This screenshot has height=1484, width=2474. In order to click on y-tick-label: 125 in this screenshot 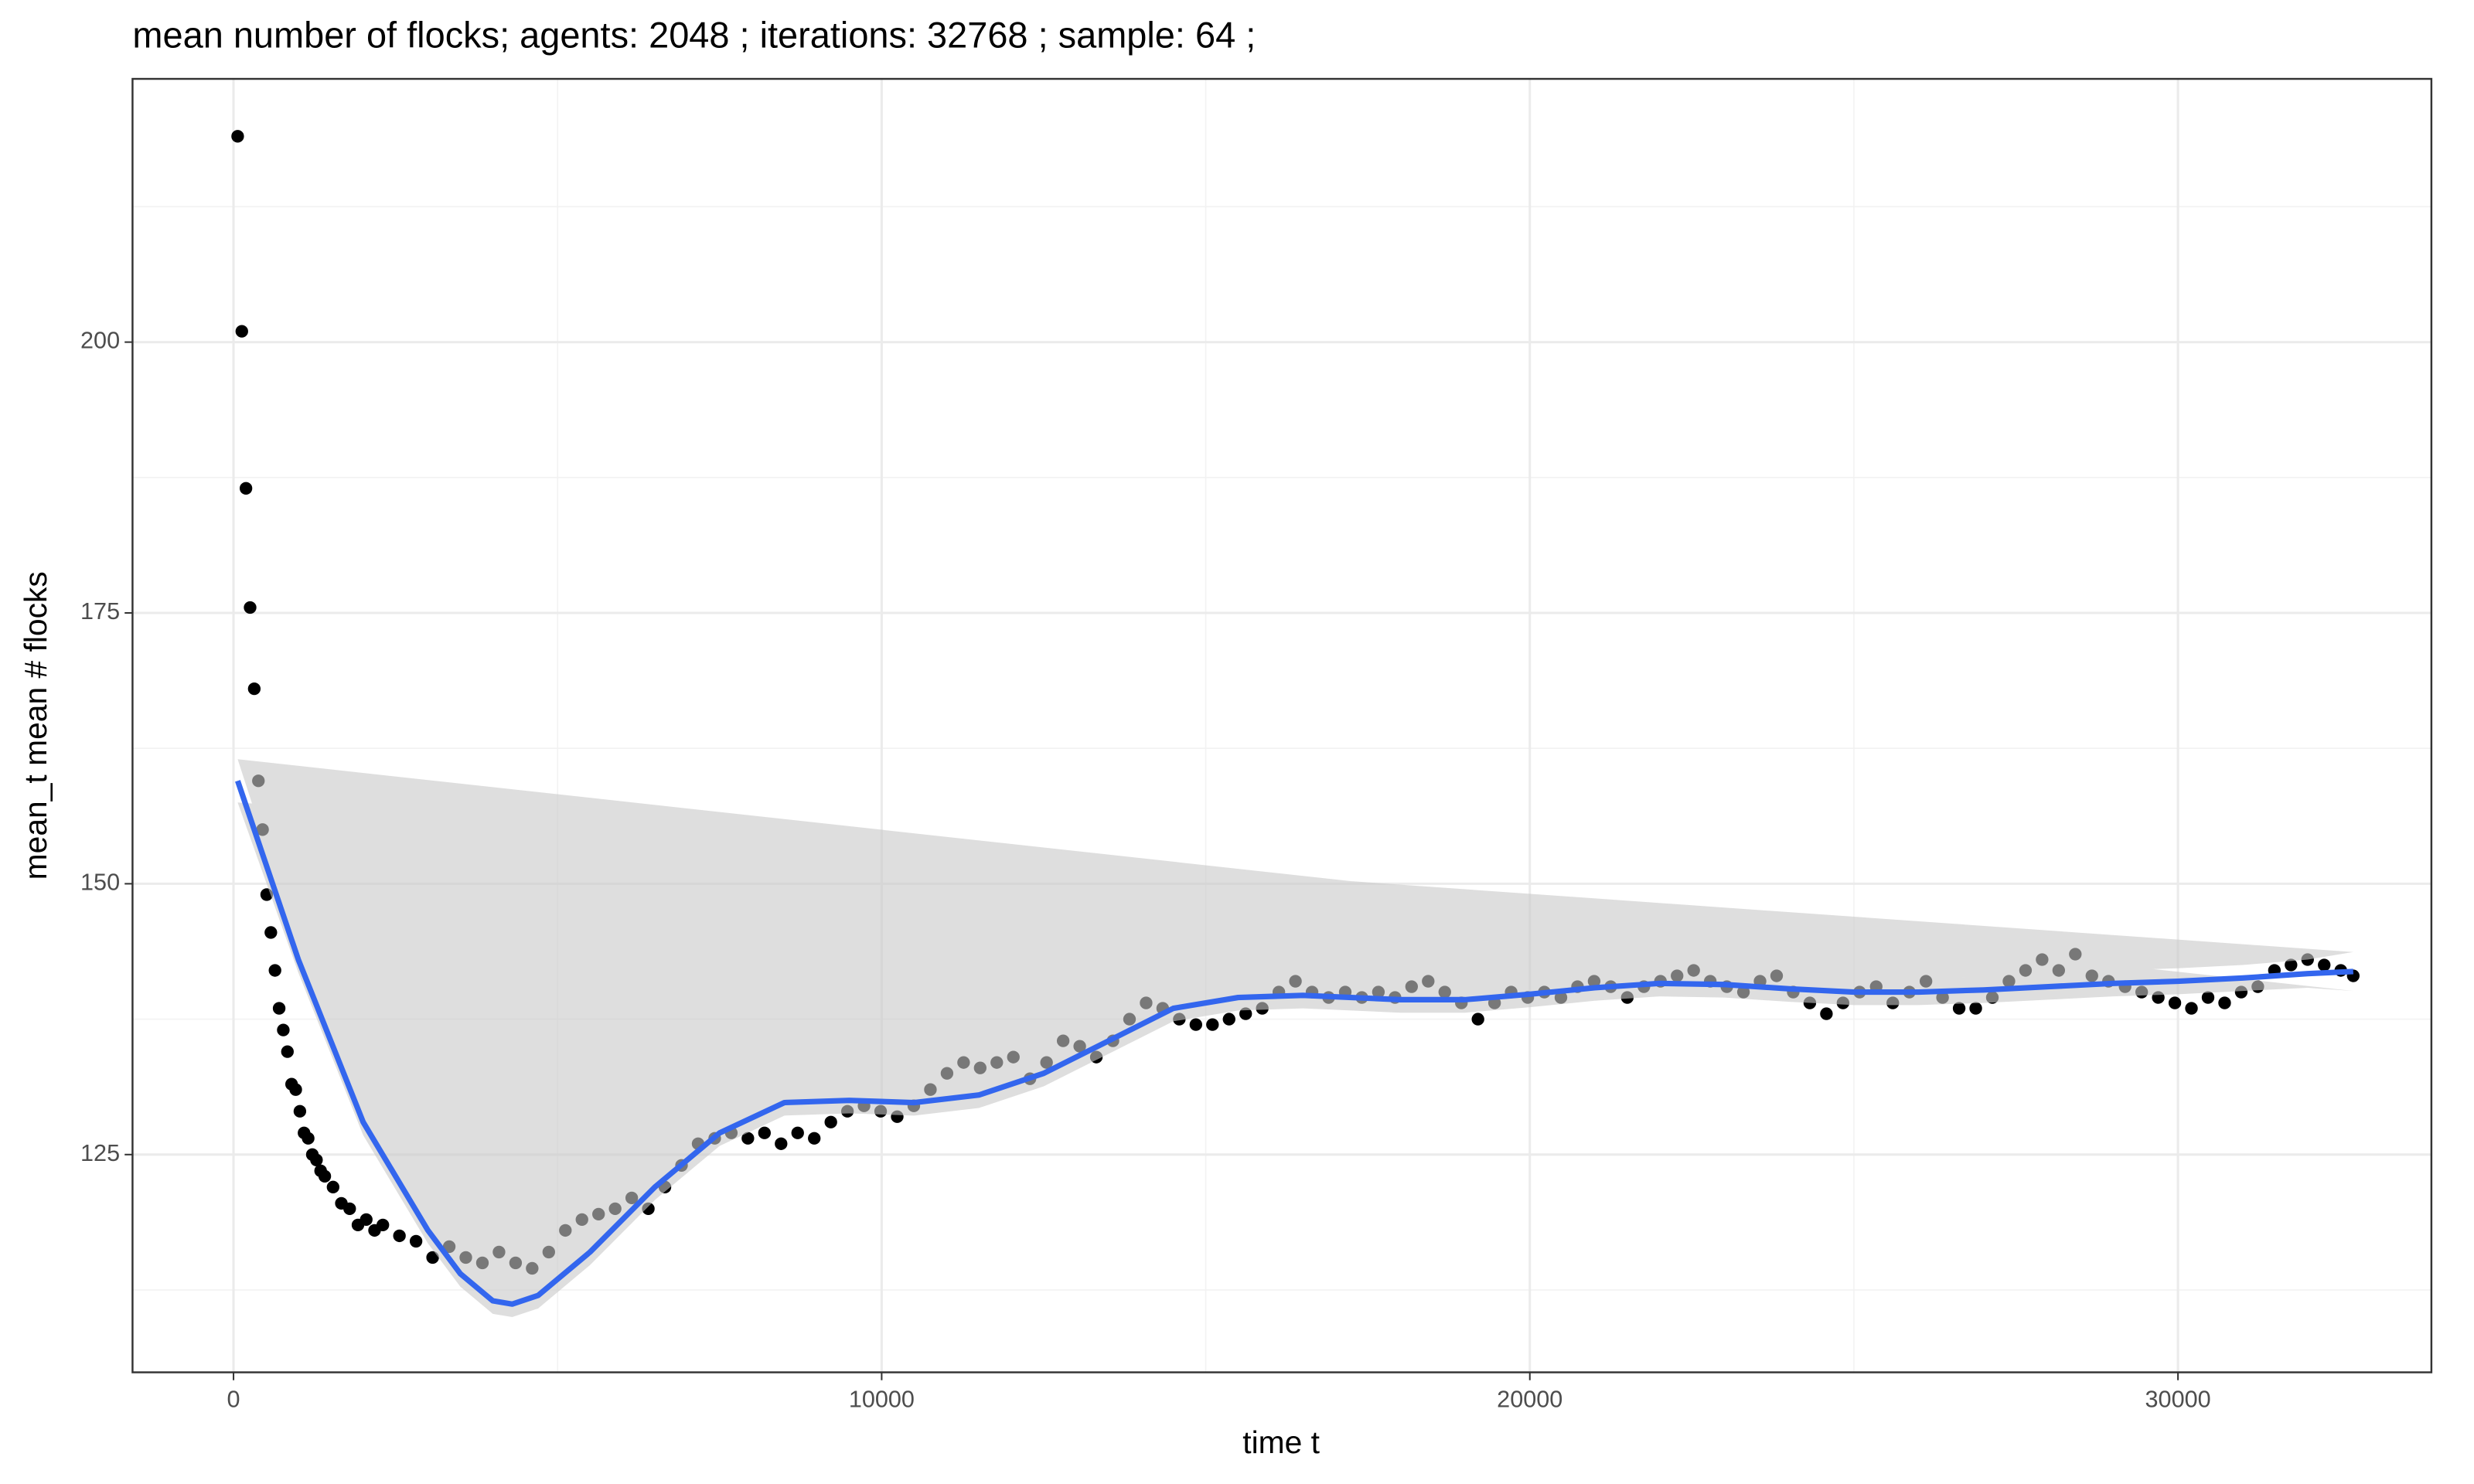, I will do `click(100, 1153)`.